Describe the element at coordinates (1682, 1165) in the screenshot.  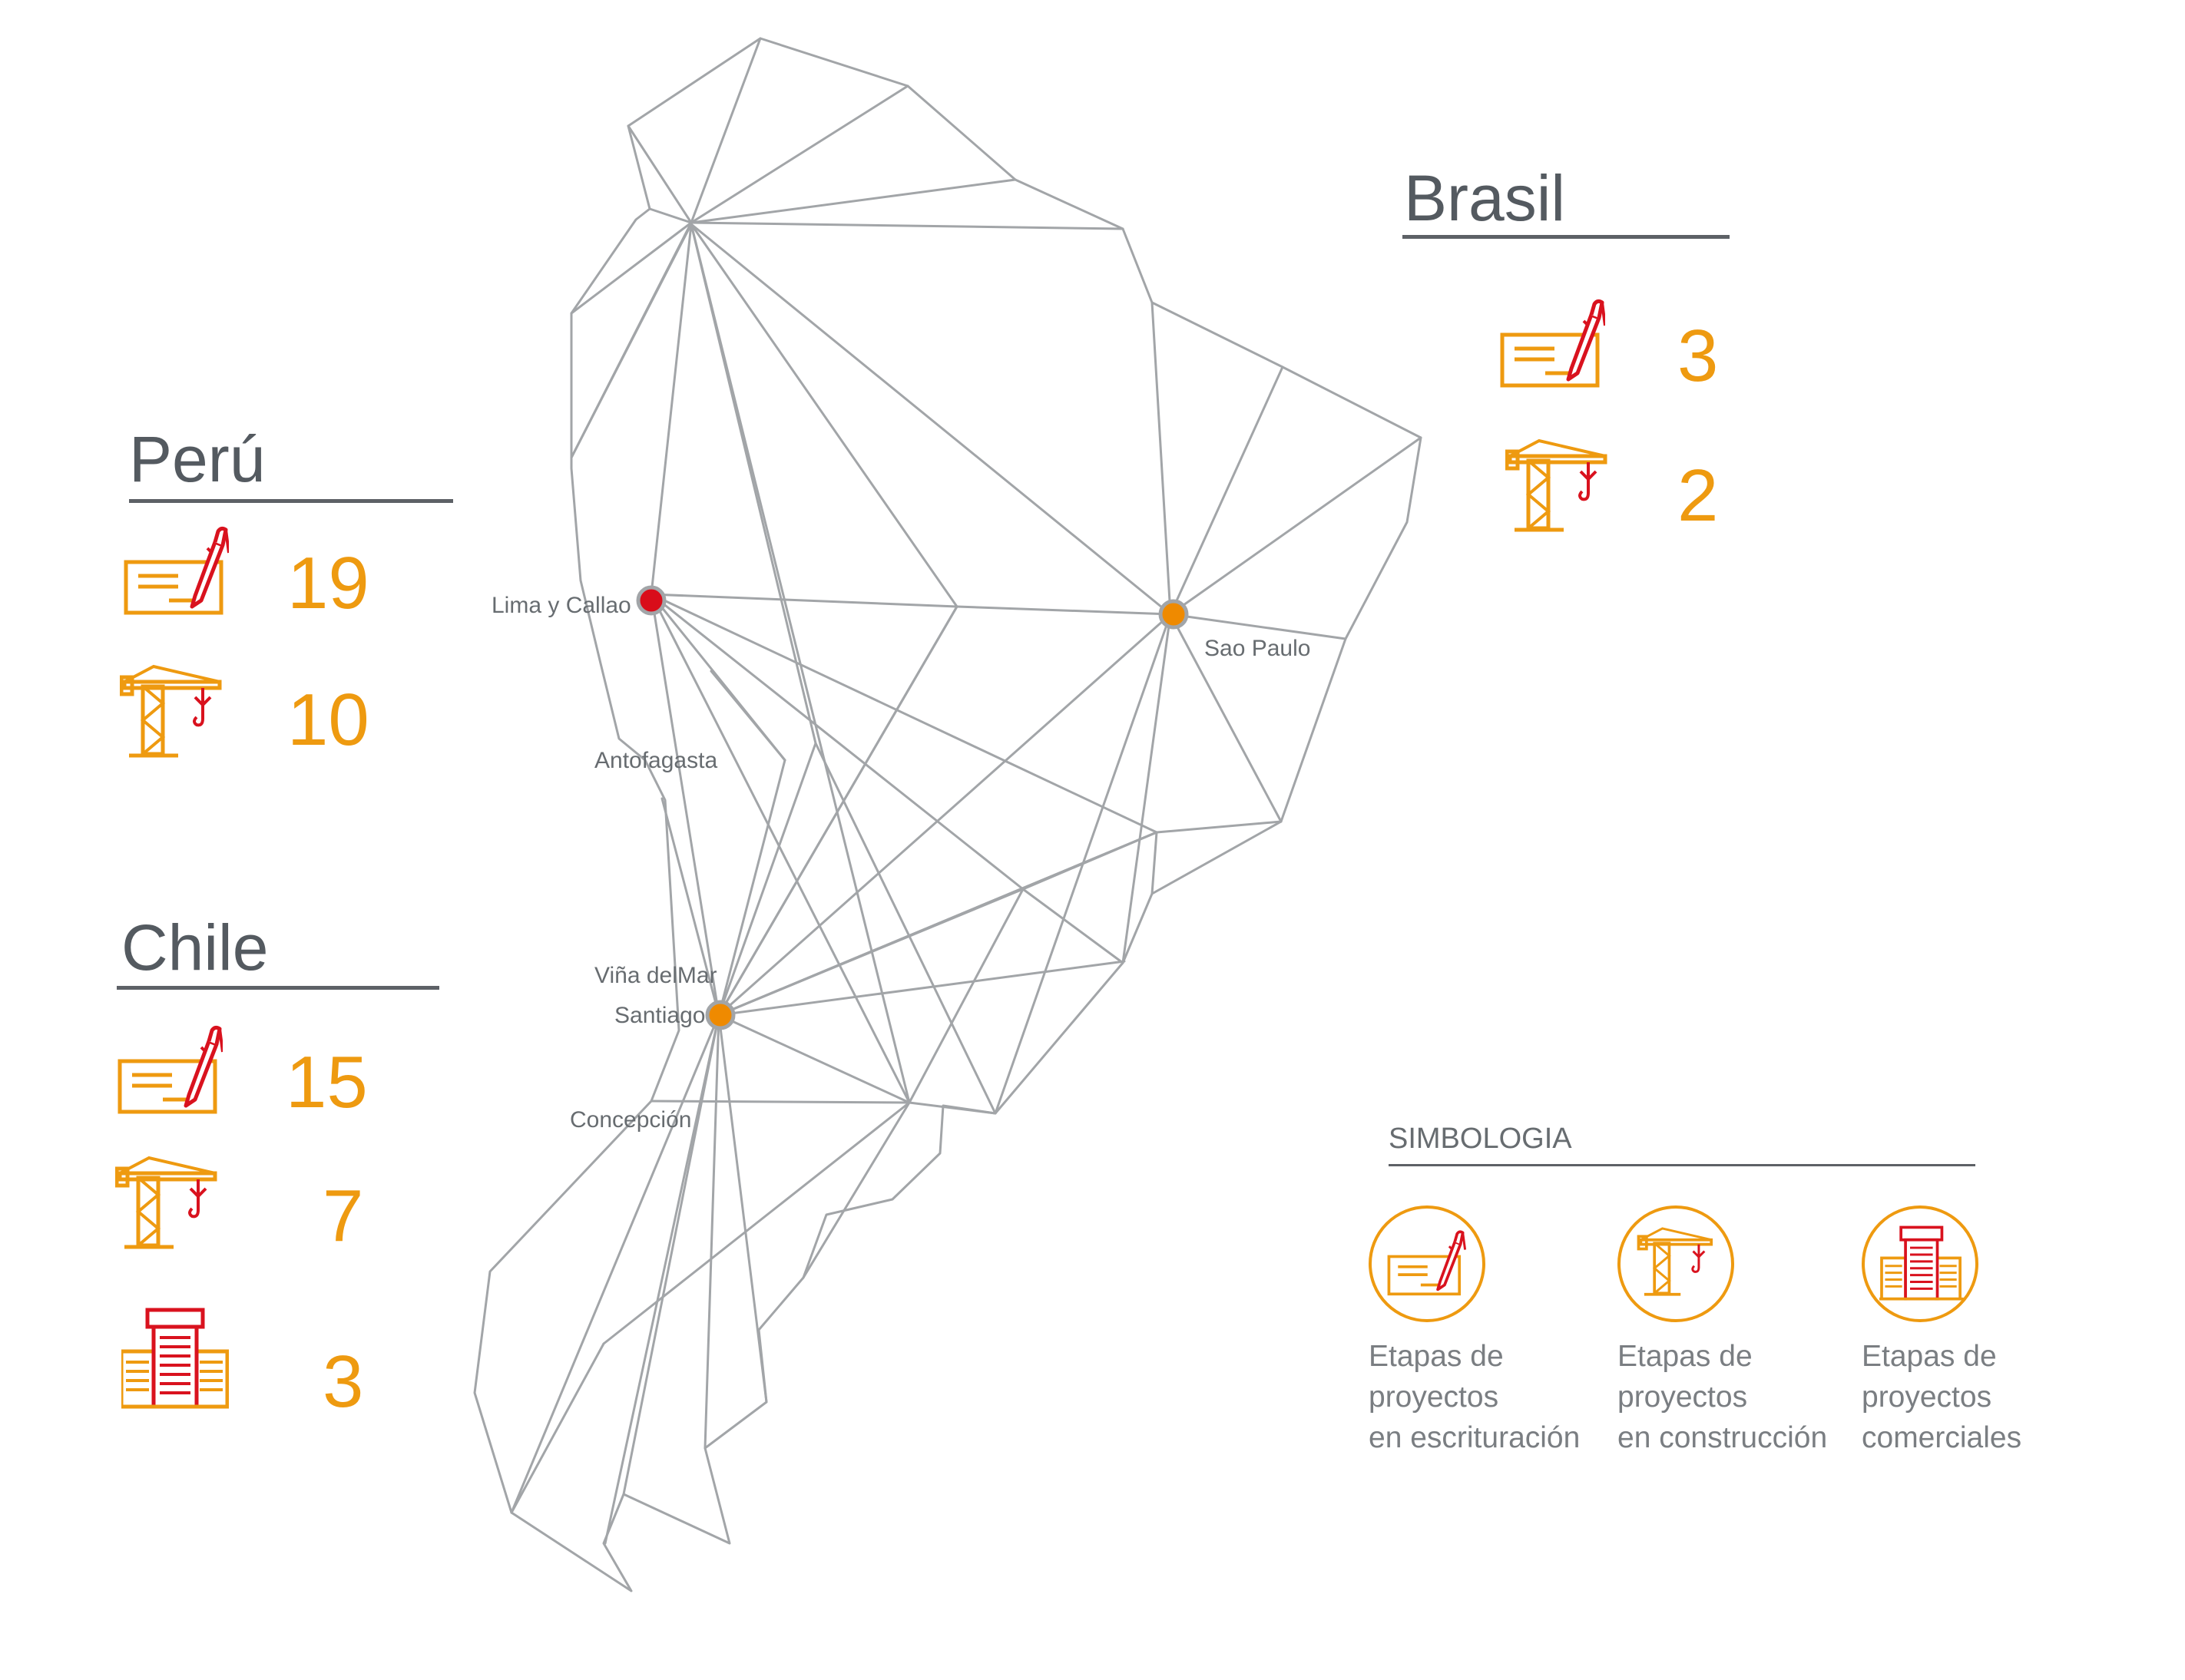
I see `legend-title-underline` at that location.